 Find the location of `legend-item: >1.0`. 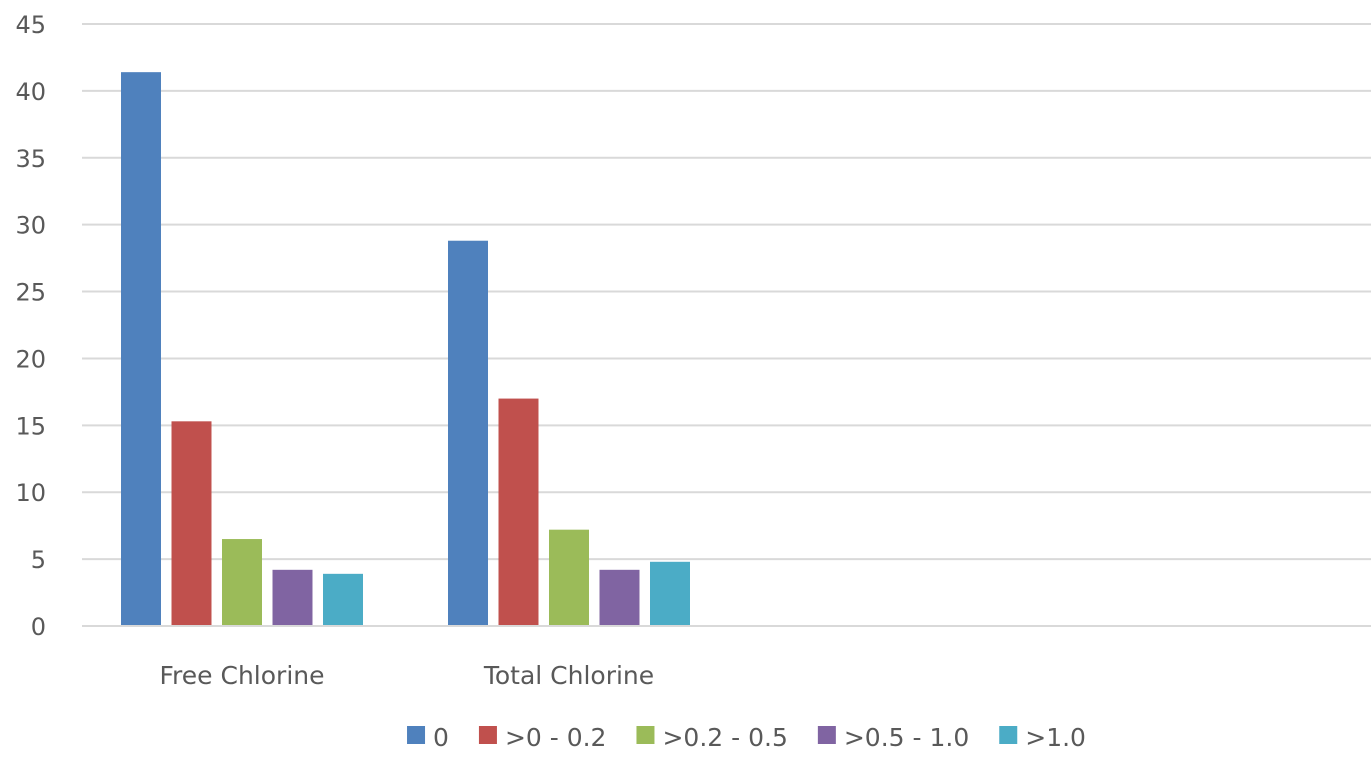

legend-item: >1.0 is located at coordinates (1042, 737).